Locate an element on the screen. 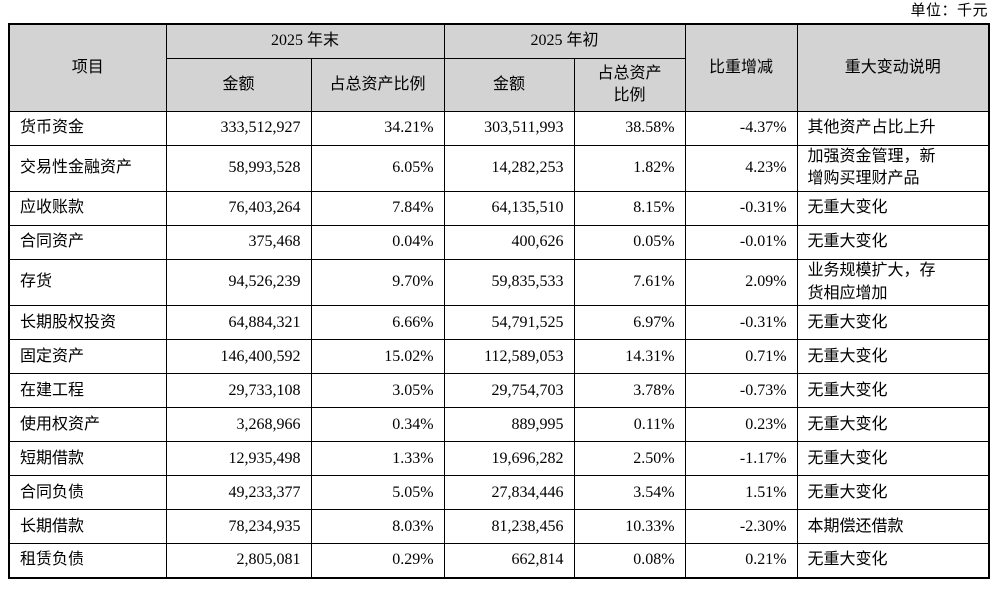  note-cell: 其他资产占比上升 is located at coordinates (893, 128).